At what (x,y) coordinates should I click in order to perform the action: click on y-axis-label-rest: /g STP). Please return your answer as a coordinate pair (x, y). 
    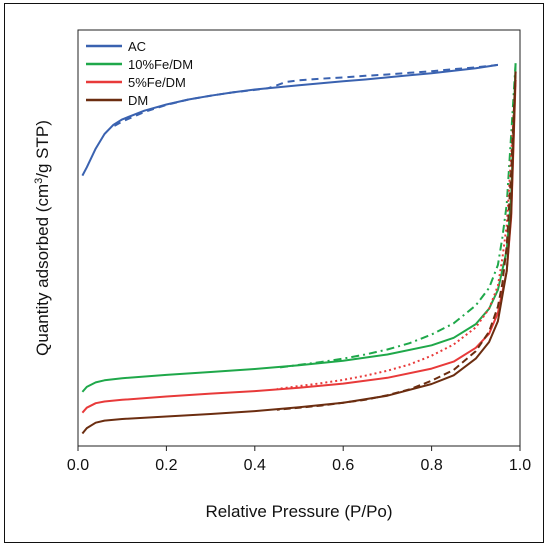
    Looking at the image, I should click on (42, 149).